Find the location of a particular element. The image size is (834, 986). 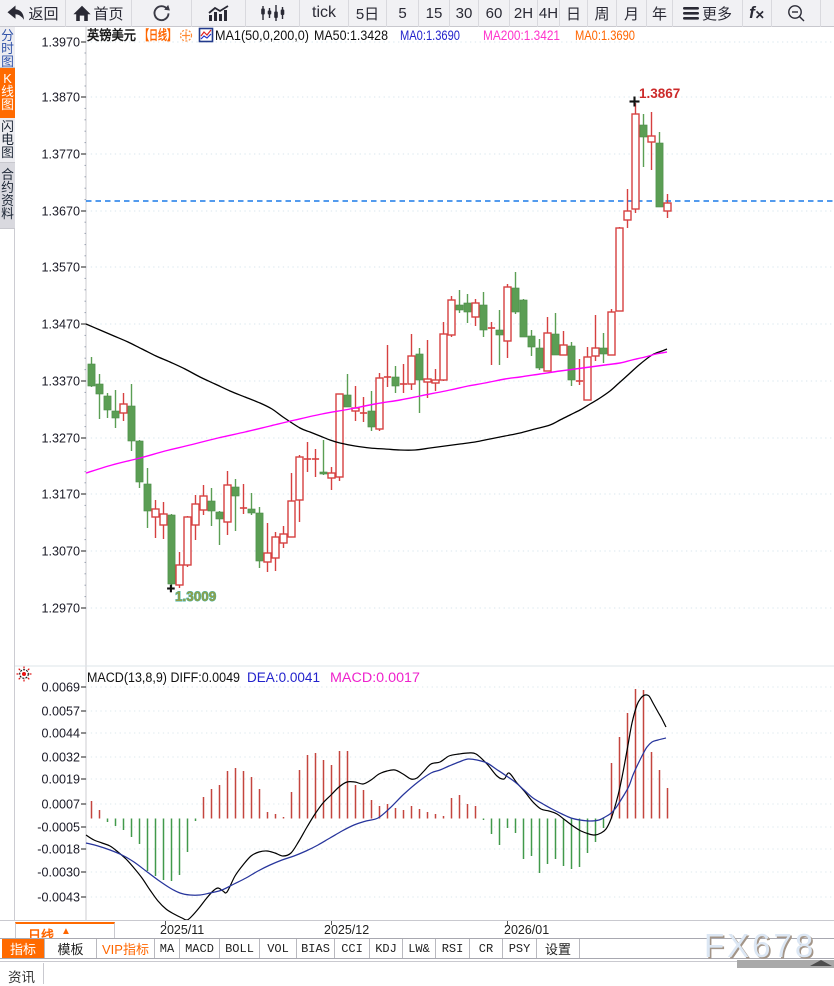

svg-text: 0.0044 is located at coordinates (60, 734).